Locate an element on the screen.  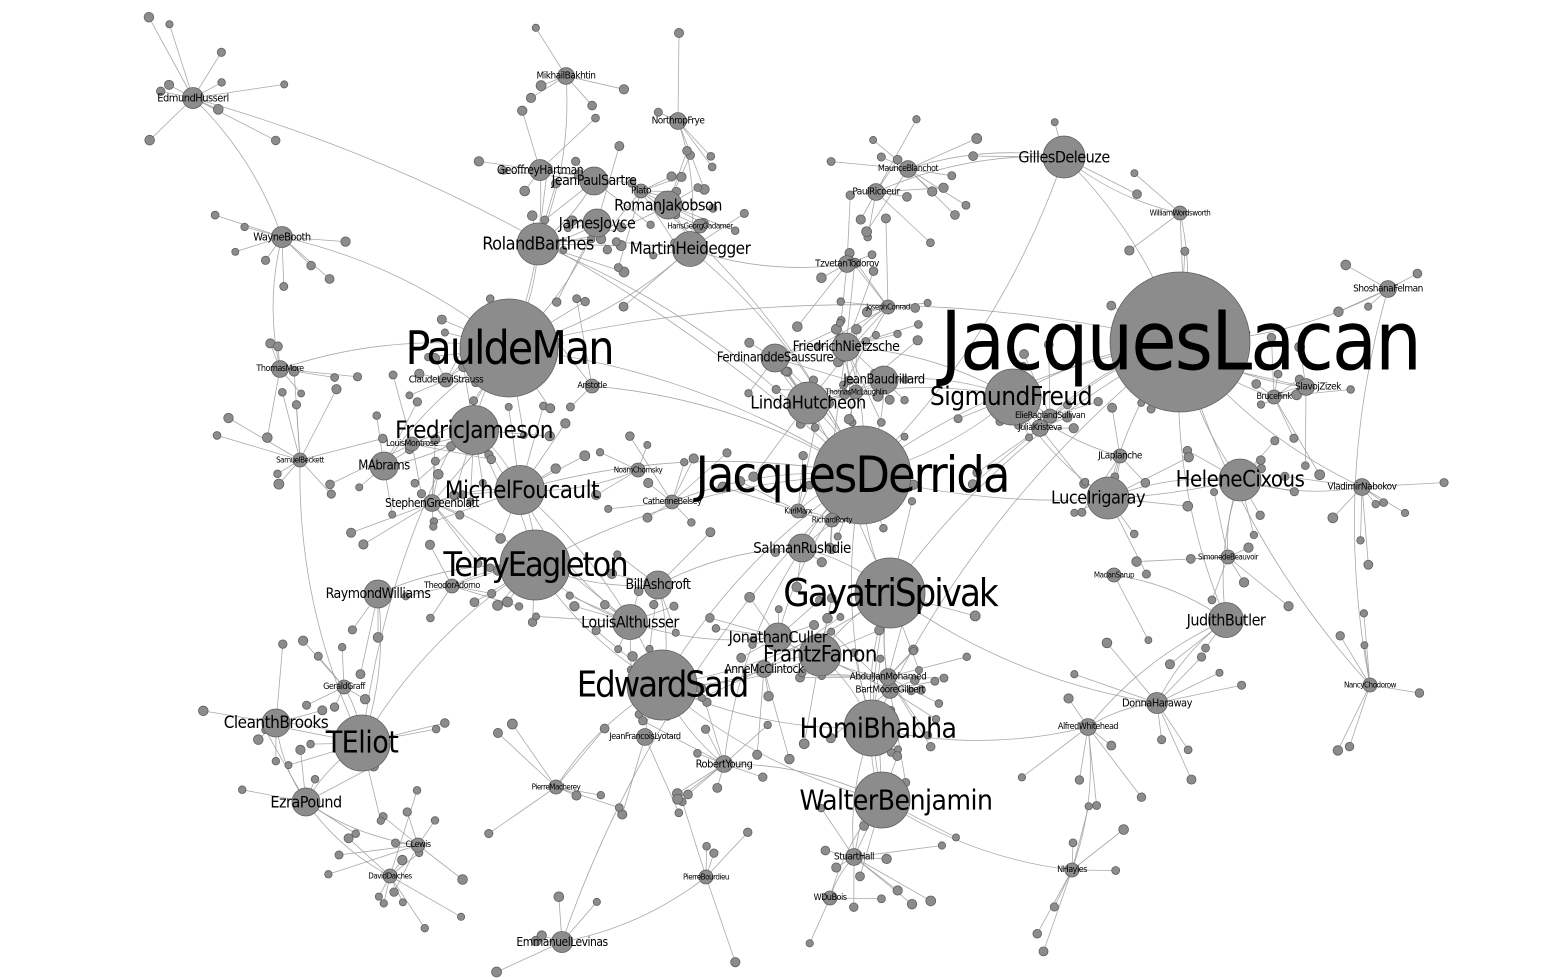
node-althusser is located at coordinates (630, 622).